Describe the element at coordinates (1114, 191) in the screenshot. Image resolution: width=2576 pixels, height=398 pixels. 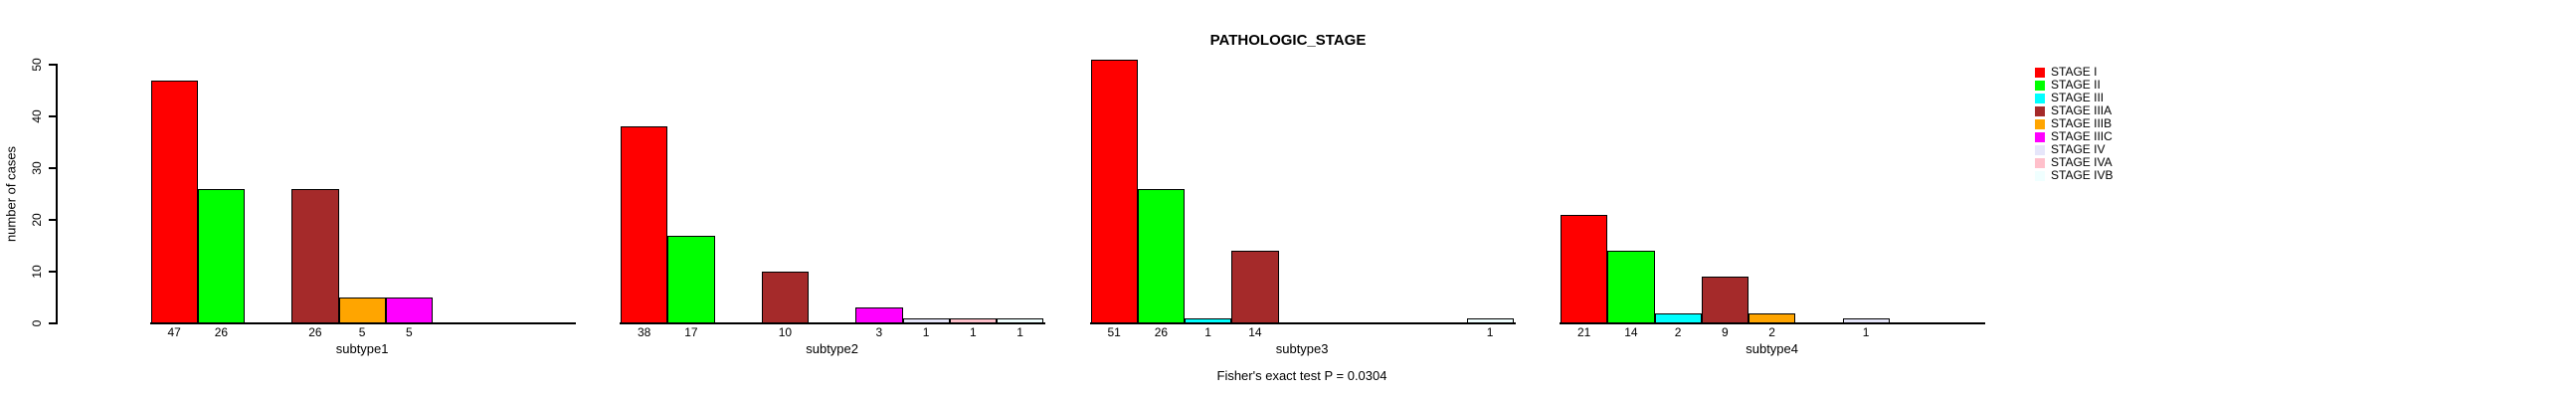
I see `bar-subtype3-stage-i` at that location.